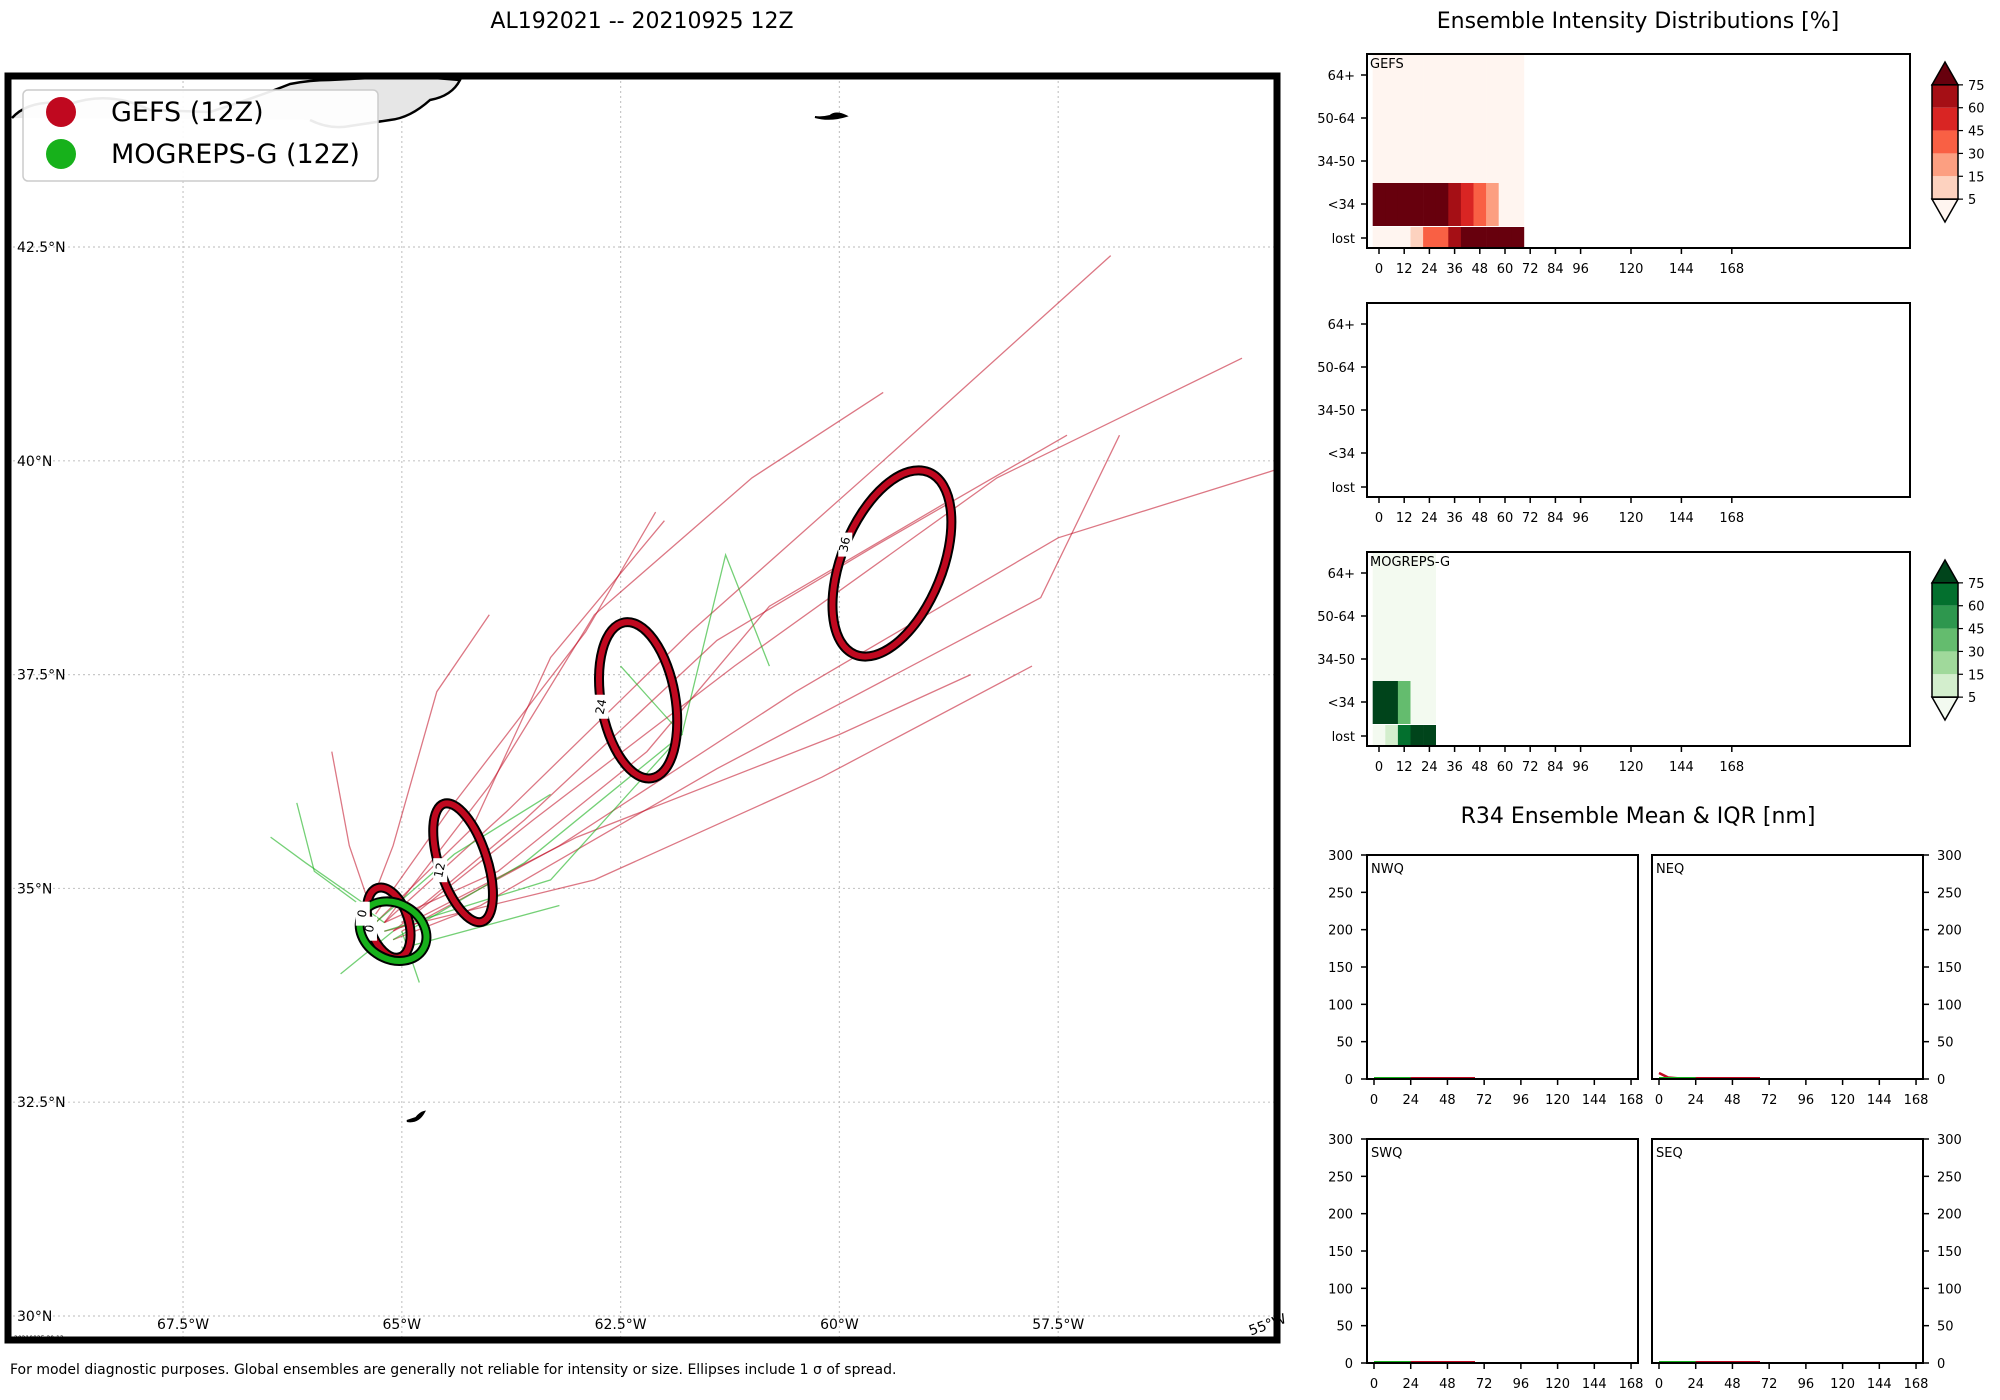 Image resolution: width=2000 pixels, height=1400 pixels. Describe the element at coordinates (1454, 767) in the screenshot. I see `forecast-hour-label: 36` at that location.